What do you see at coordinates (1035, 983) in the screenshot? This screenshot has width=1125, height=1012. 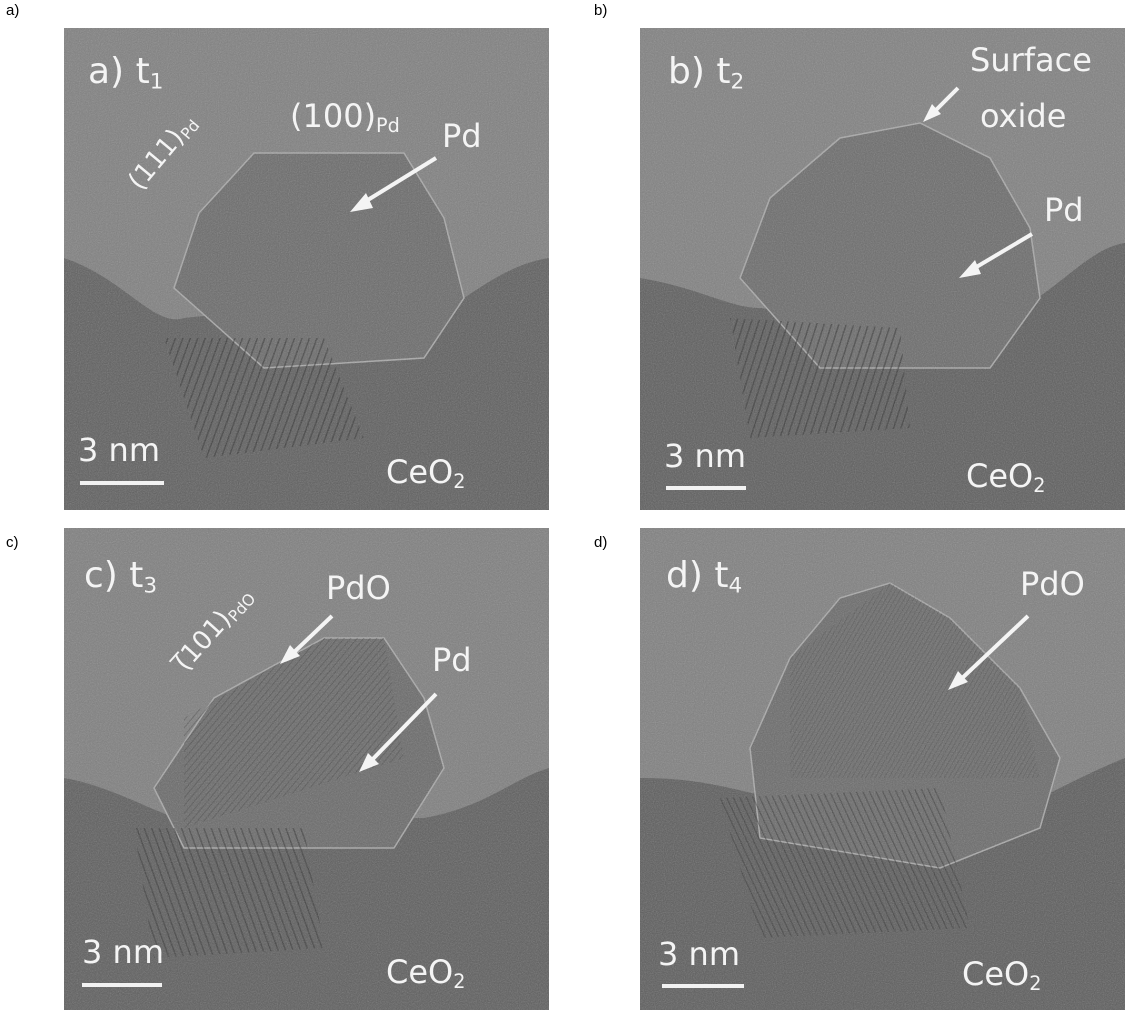 I see `substrate-d-sub: 2` at bounding box center [1035, 983].